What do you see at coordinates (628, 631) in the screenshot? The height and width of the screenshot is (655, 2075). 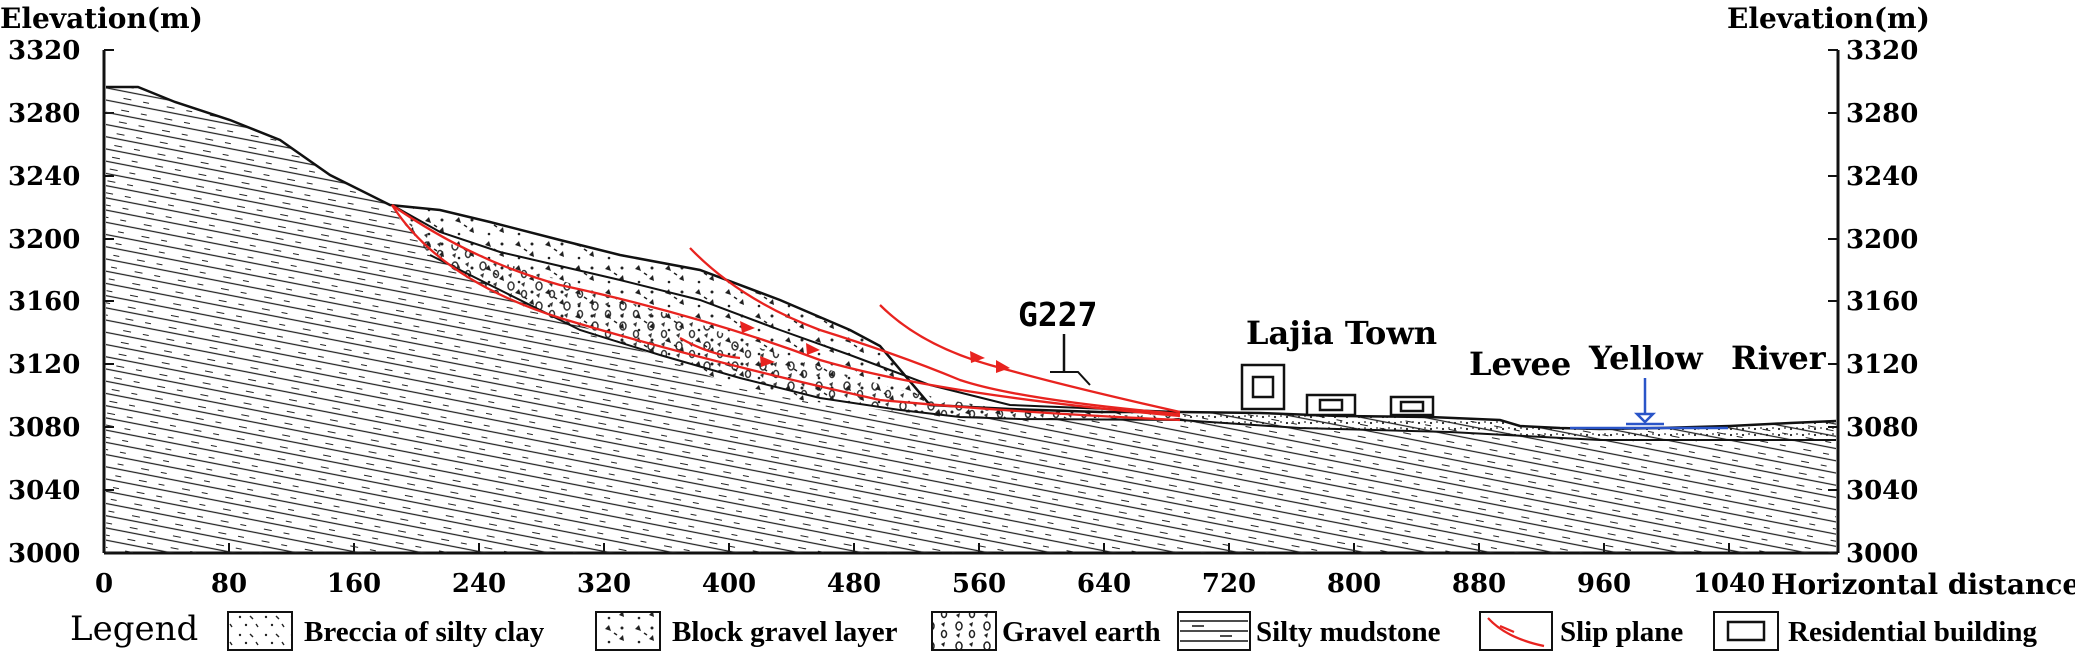 I see `block-gravel-swatch` at bounding box center [628, 631].